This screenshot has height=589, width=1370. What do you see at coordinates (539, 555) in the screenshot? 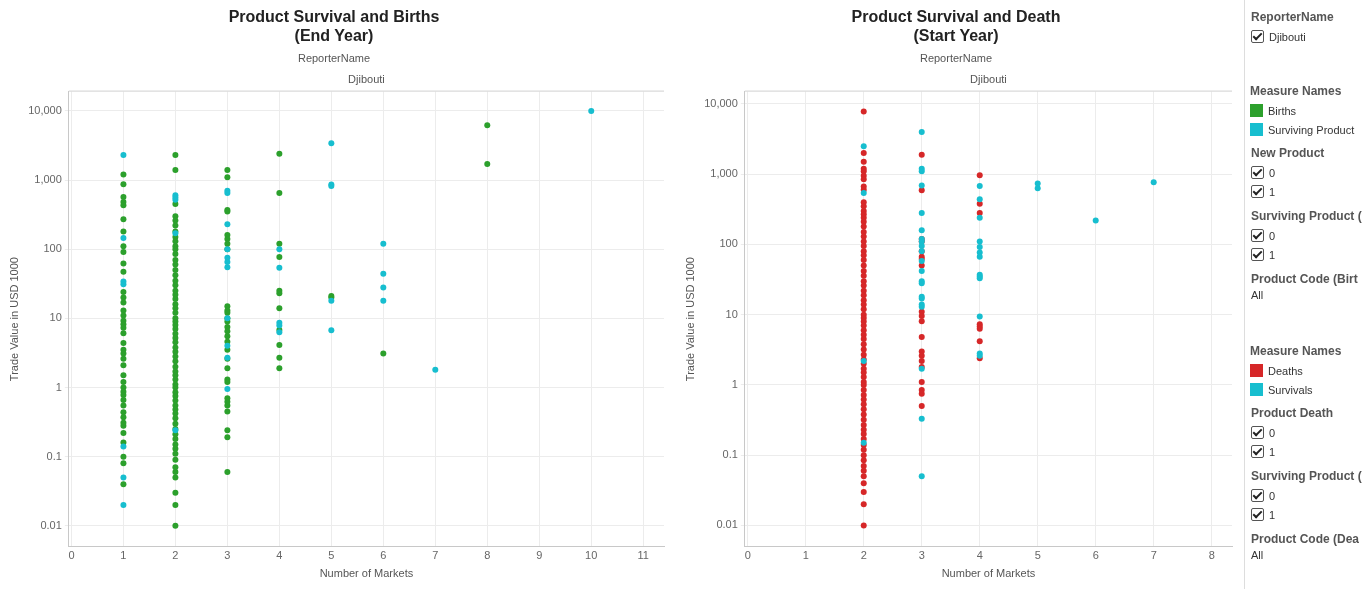
I see `x-tick-label: 9` at bounding box center [539, 555].